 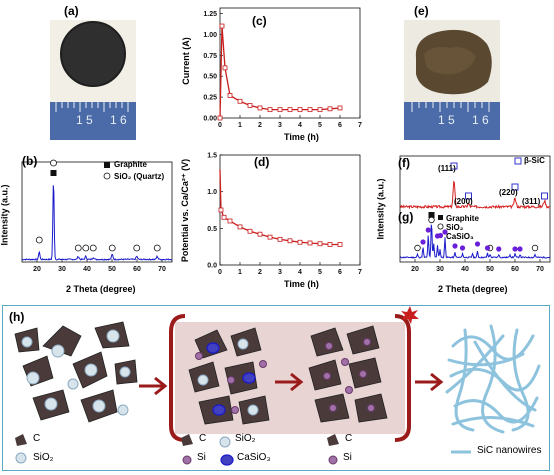 I want to click on chart-b-ylabel: Intensity (a.u.), so click(x=5, y=215).